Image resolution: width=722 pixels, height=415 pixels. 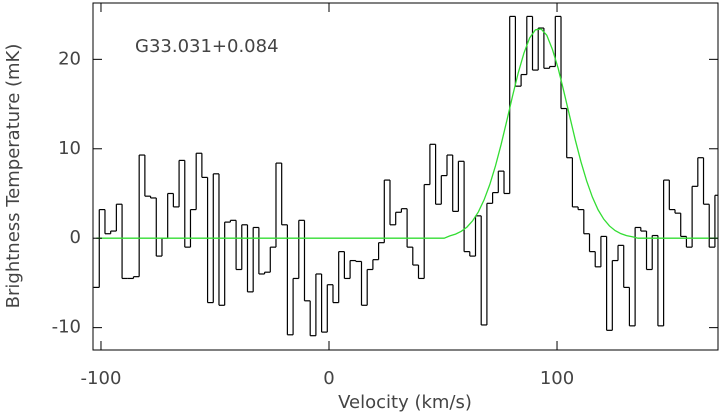 I want to click on y-tick-label: 20, so click(x=69, y=58).